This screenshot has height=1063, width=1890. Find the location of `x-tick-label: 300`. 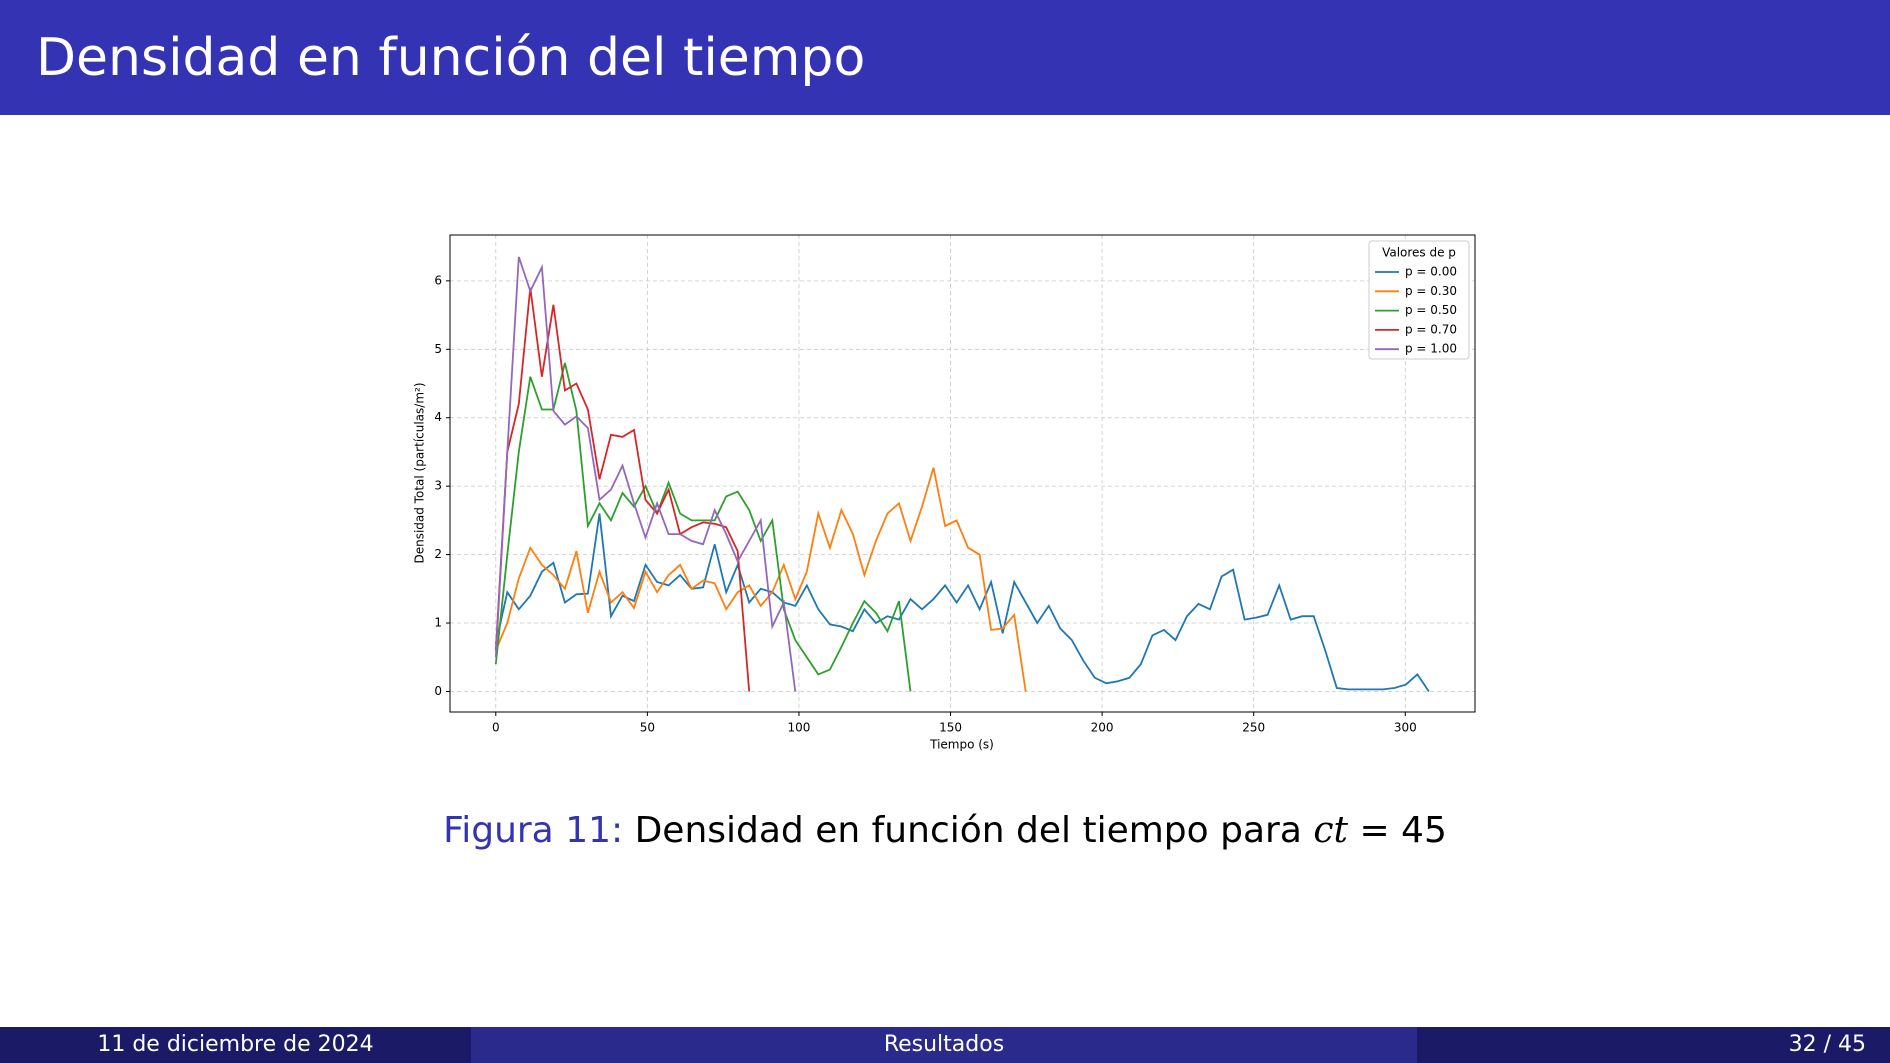

x-tick-label: 300 is located at coordinates (1405, 728).